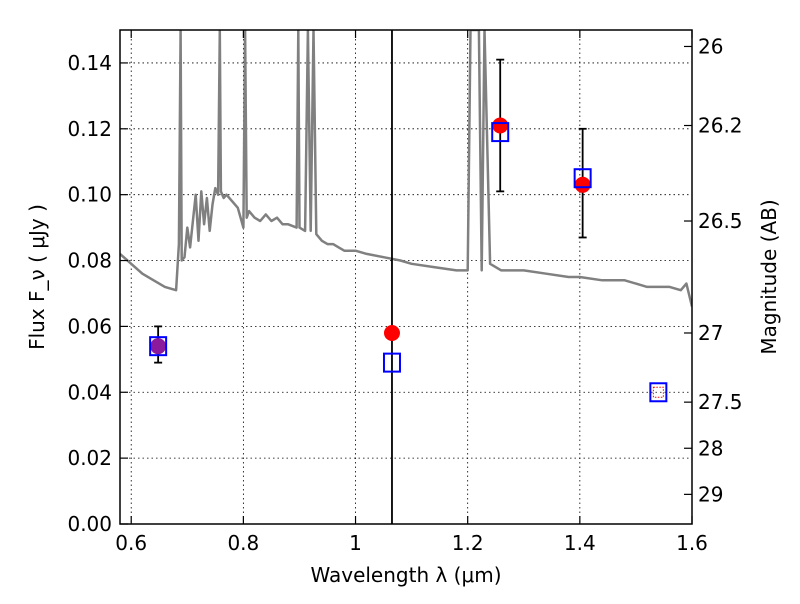 The width and height of the screenshot is (800, 604). Describe the element at coordinates (89, 261) in the screenshot. I see `y-tick-label: 0.08` at that location.